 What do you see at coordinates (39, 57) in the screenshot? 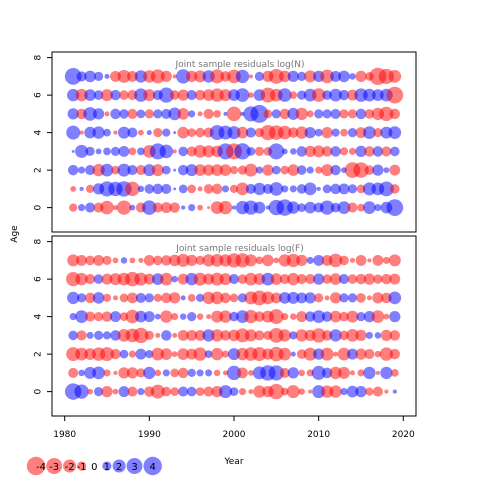
I see `y-tick-label: 8` at bounding box center [39, 57].